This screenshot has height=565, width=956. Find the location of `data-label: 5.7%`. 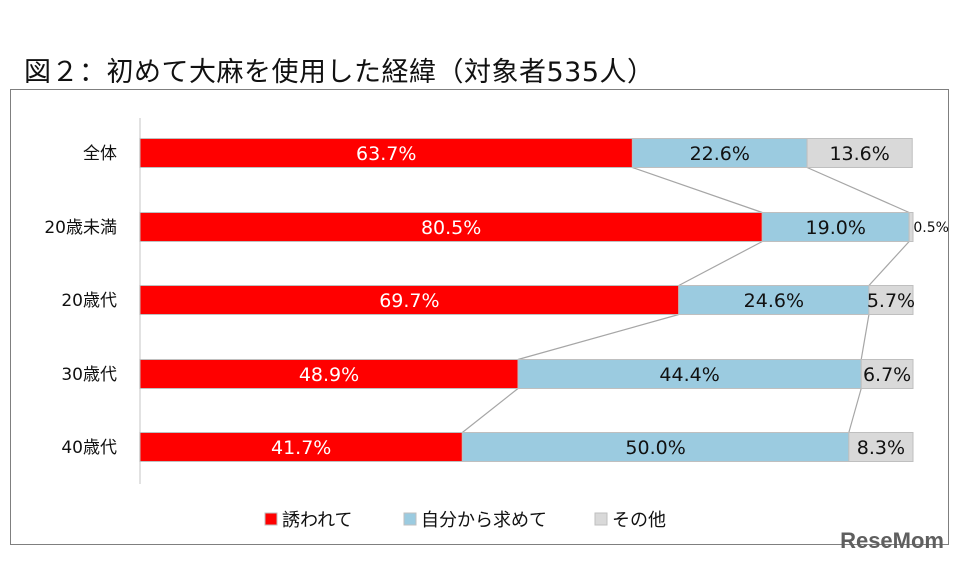

data-label: 5.7% is located at coordinates (891, 301).